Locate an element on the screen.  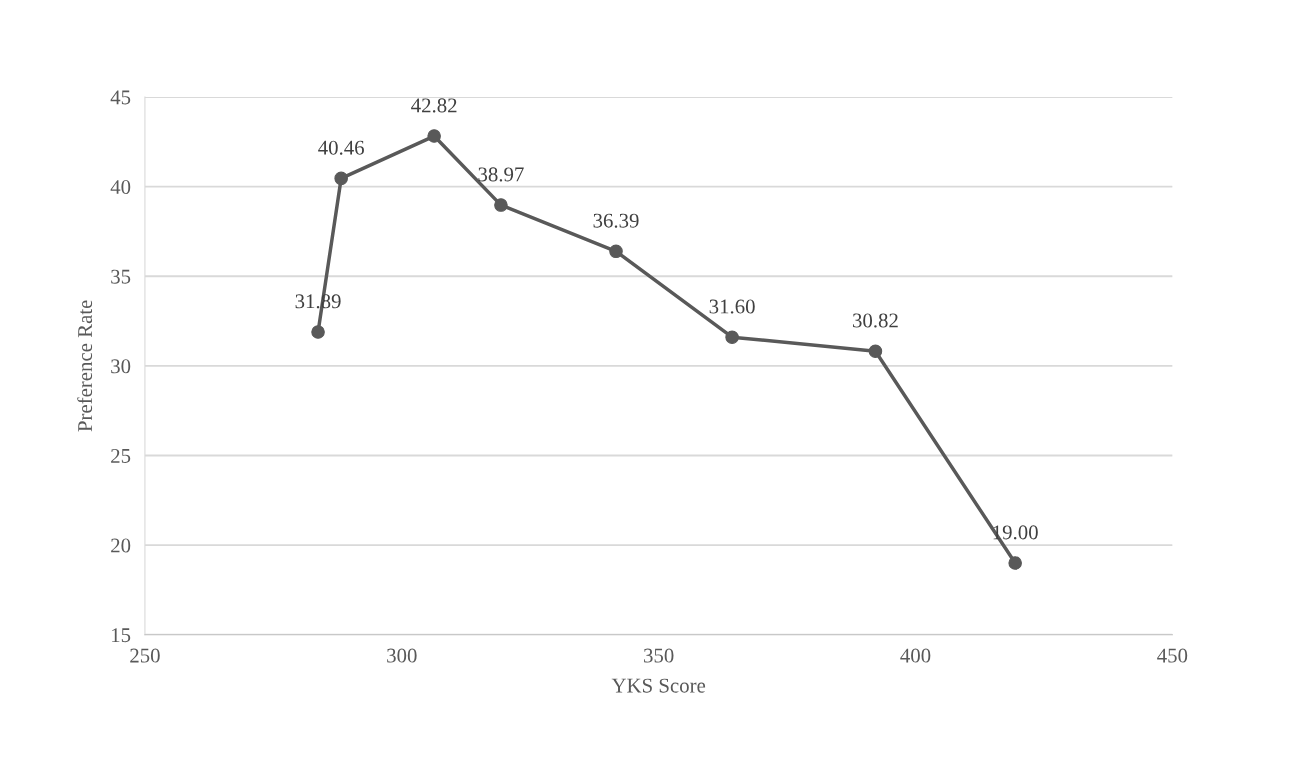
data-label: 42.82 is located at coordinates (434, 105).